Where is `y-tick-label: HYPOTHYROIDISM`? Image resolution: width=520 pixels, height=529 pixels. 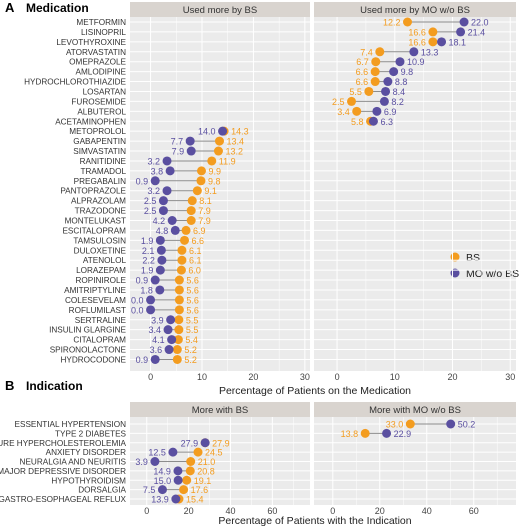
y-tick-label: HYPOTHYROIDISM is located at coordinates (88, 480).